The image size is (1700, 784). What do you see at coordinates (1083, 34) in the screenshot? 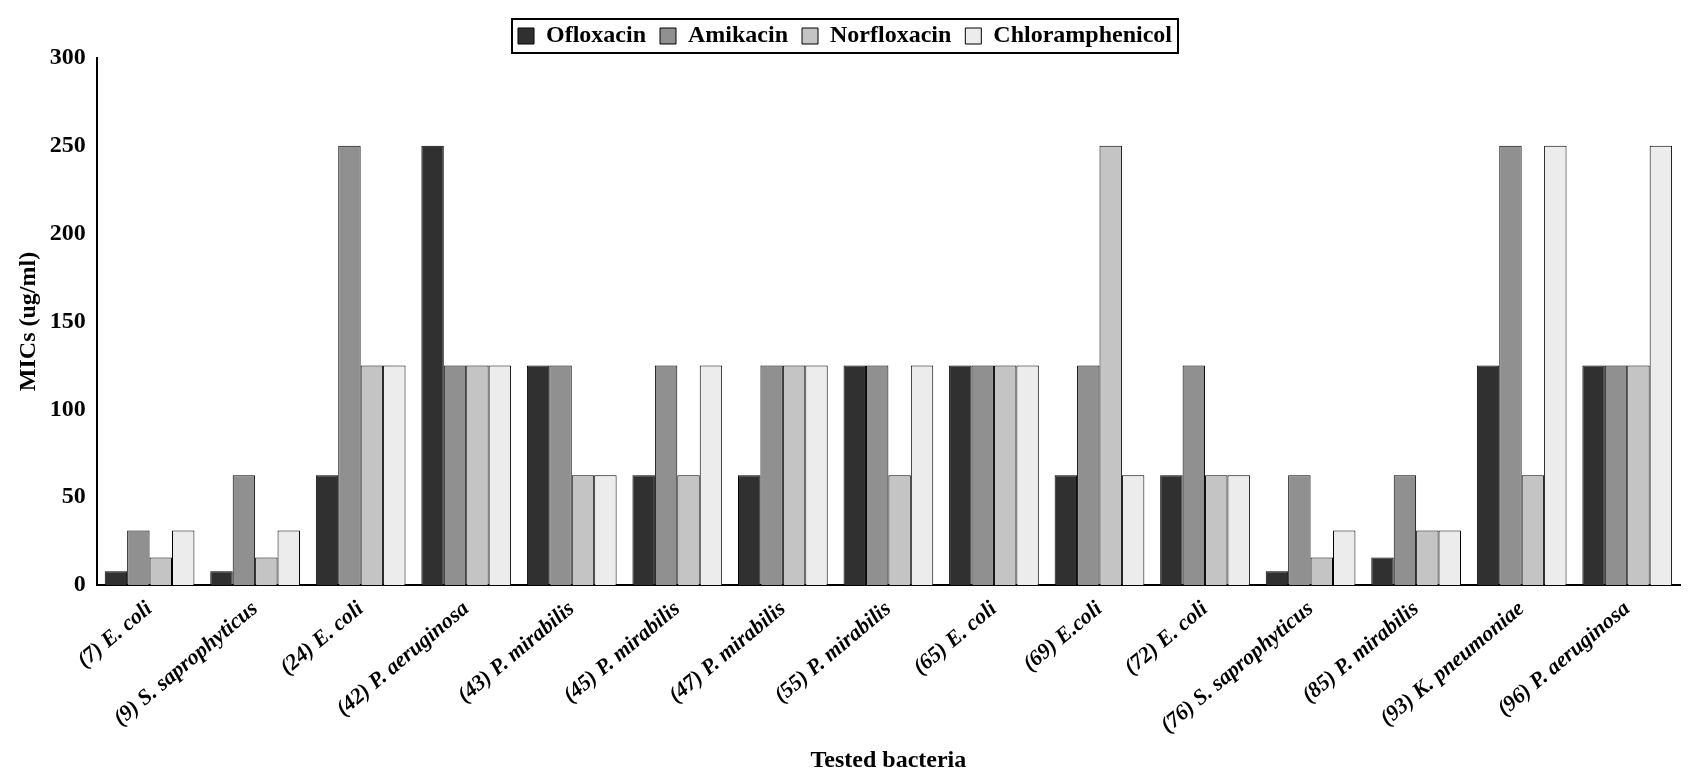
I see `legend-label: Chloramphenicol` at bounding box center [1083, 34].